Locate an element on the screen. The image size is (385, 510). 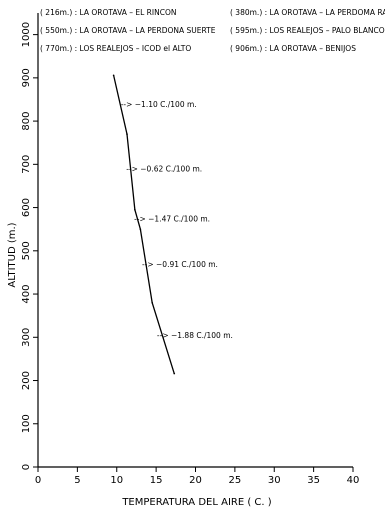
gradient-annotation: --> −1.88 C./100 m. is located at coordinates (195, 335).